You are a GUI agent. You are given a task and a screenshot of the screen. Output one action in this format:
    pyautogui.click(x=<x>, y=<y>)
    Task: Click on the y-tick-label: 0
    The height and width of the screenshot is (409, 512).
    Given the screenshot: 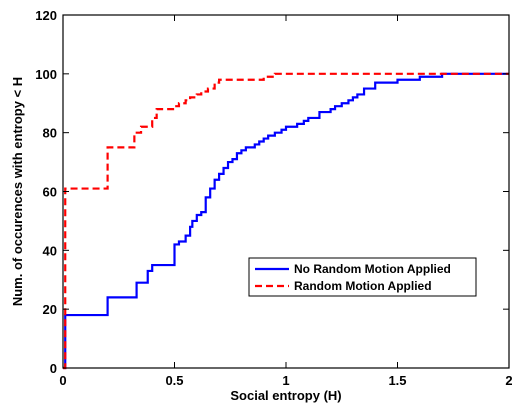 What is the action you would take?
    pyautogui.click(x=53, y=368)
    